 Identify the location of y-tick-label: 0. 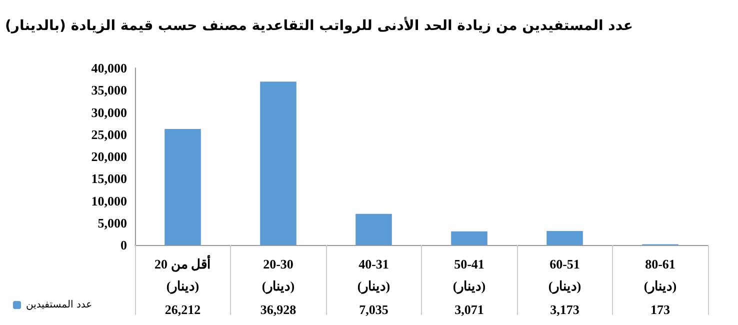
(123, 245).